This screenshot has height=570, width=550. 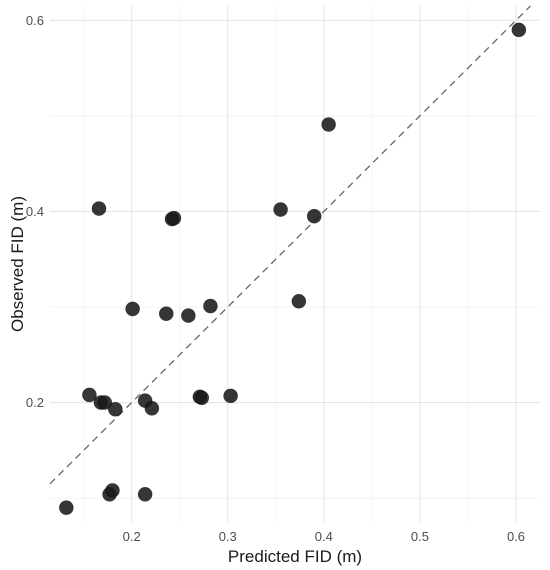 I want to click on y-axis-tick-labels: 0.2 0.4 0.6, so click(x=35, y=211).